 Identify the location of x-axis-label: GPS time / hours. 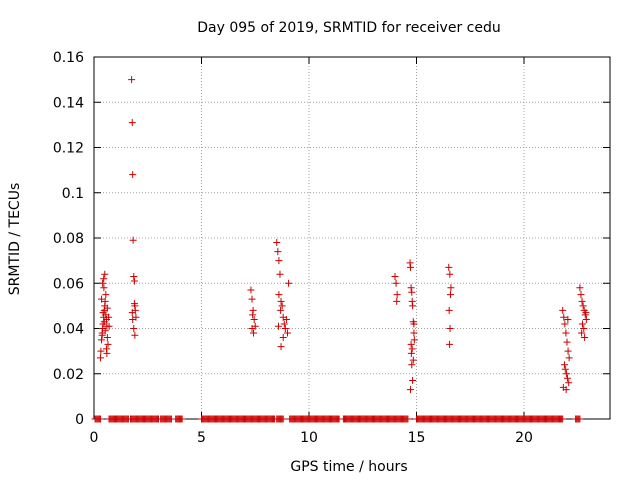
(348, 467).